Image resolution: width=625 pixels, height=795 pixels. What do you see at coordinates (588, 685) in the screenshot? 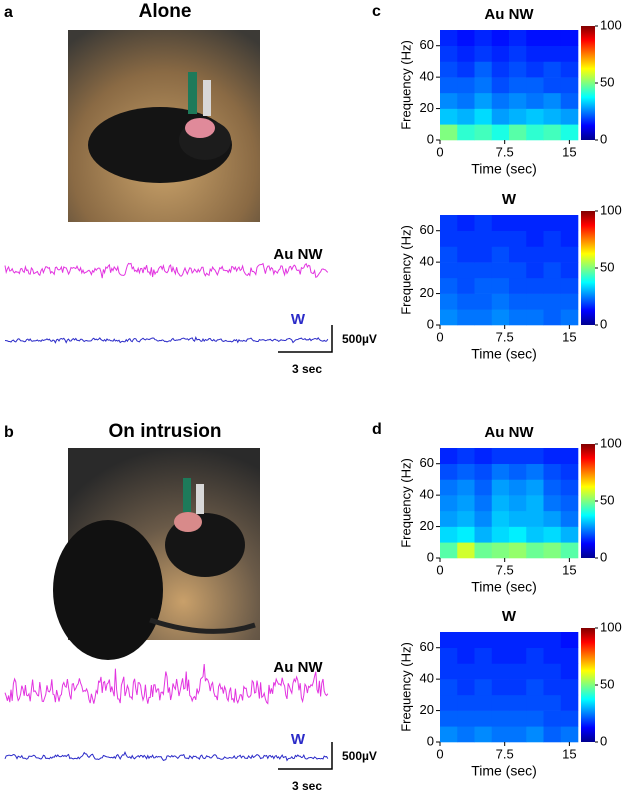
I see `colorbar` at bounding box center [588, 685].